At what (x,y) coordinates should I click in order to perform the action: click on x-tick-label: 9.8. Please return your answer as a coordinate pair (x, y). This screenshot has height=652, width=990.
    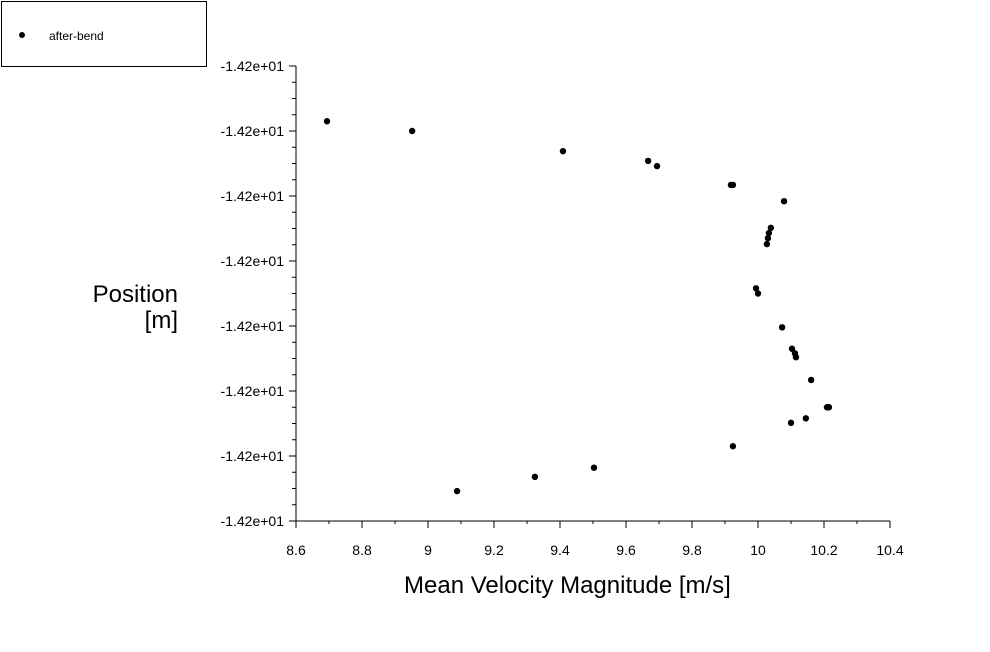
    Looking at the image, I should click on (692, 550).